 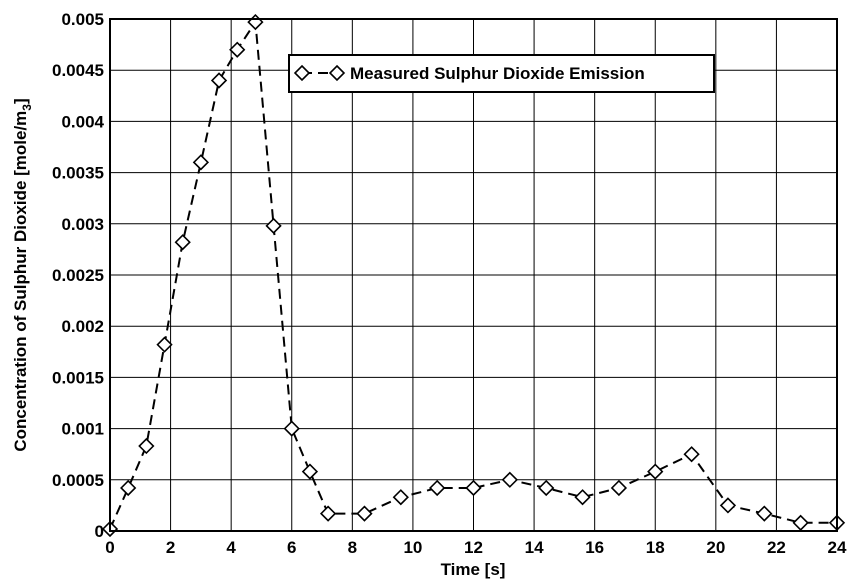 What do you see at coordinates (594, 547) in the screenshot?
I see `x-tick-label: 16` at bounding box center [594, 547].